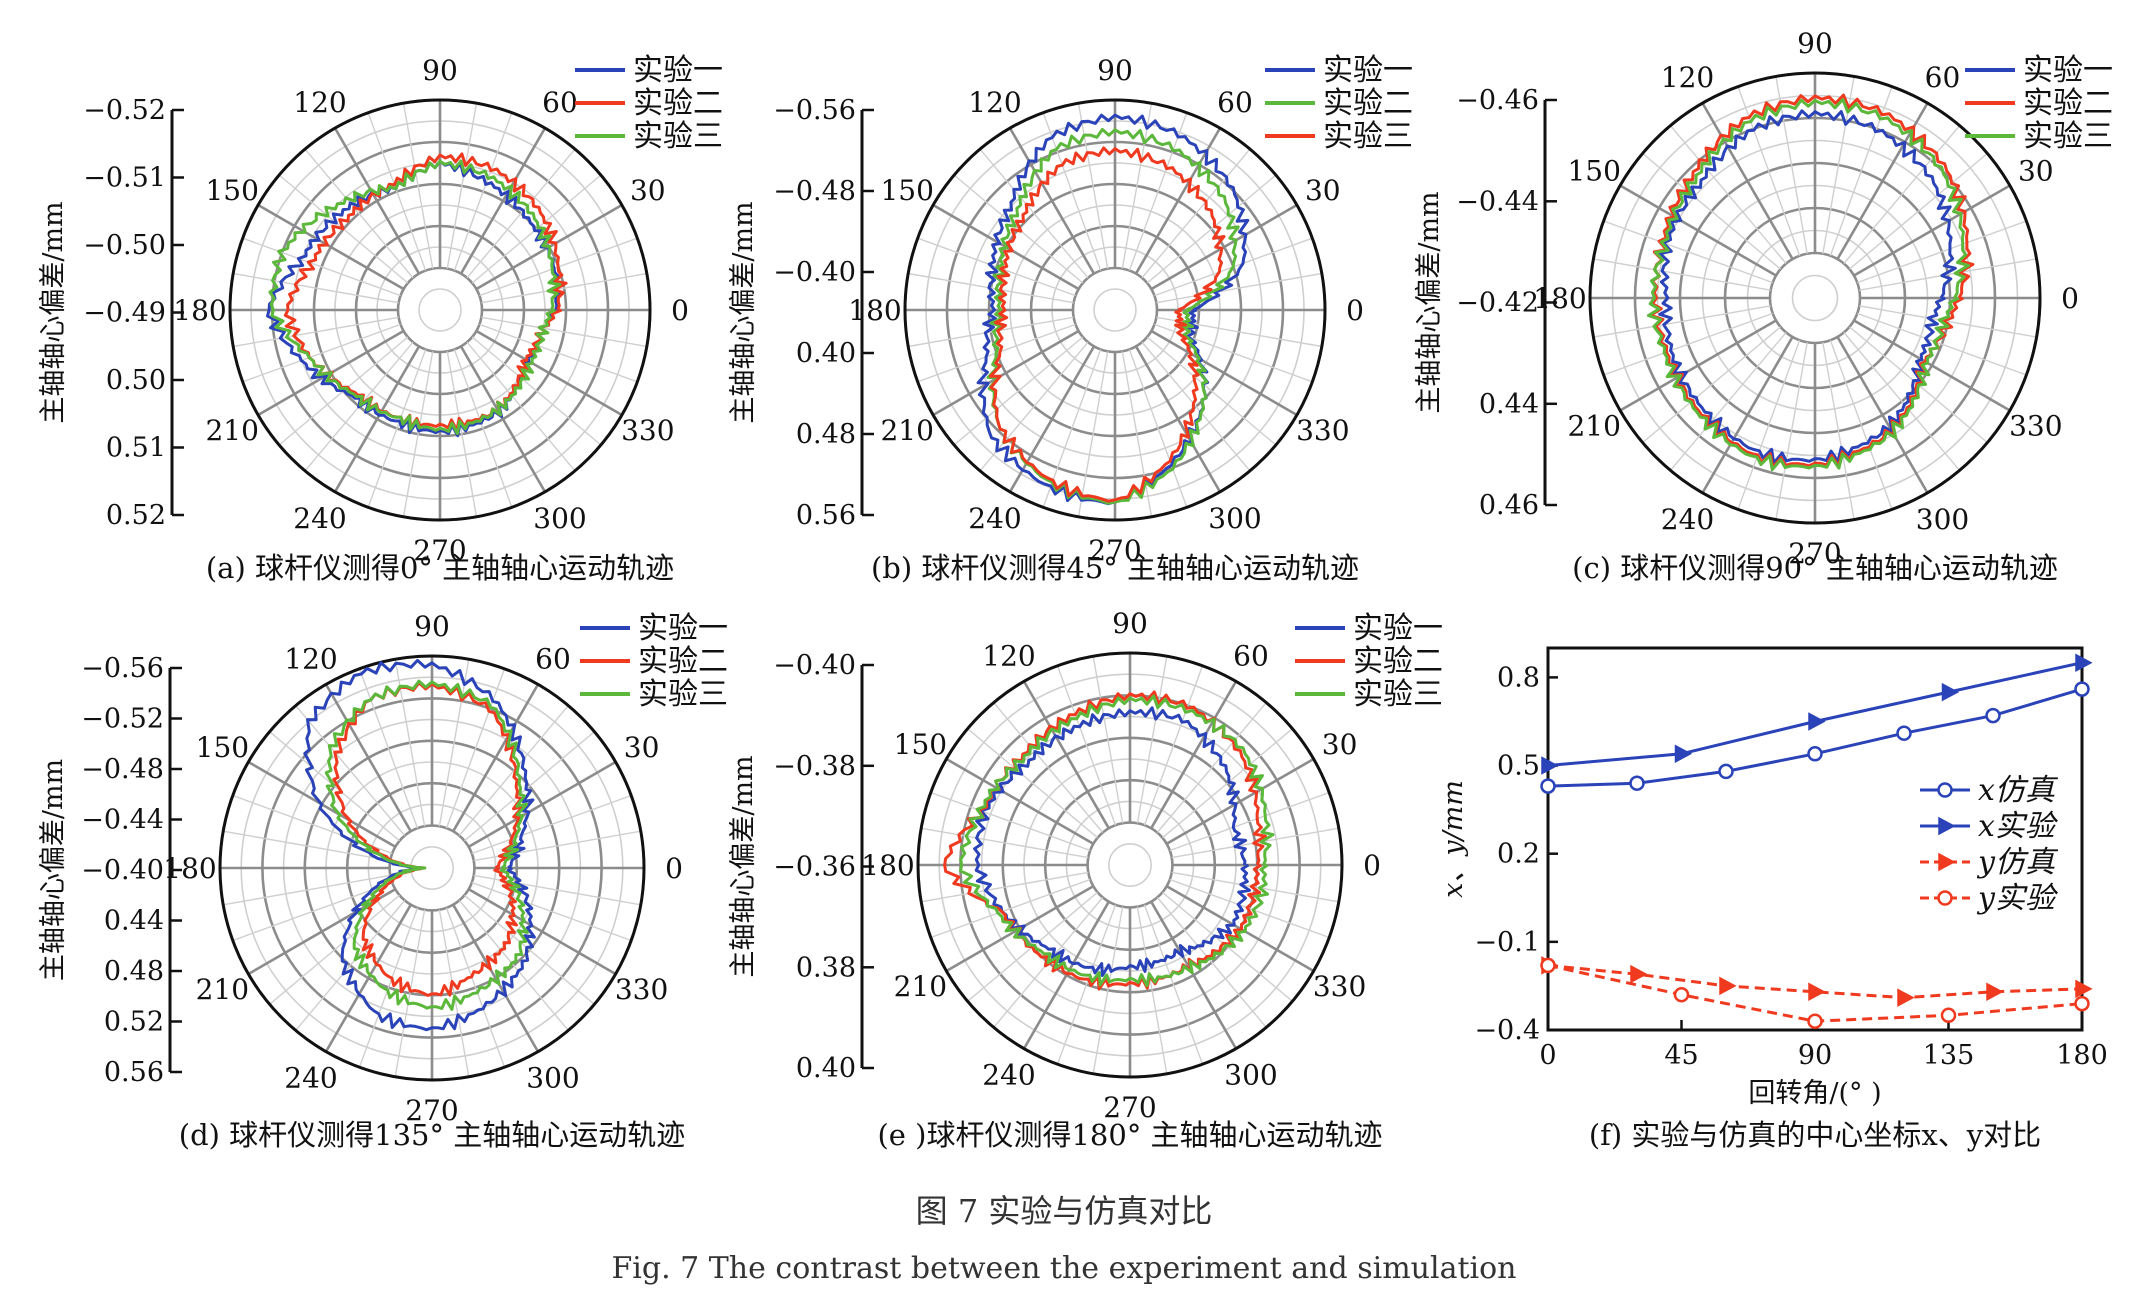 Image resolution: width=2129 pixels, height=1305 pixels. I want to click on data-point-y实验, so click(1681, 994).